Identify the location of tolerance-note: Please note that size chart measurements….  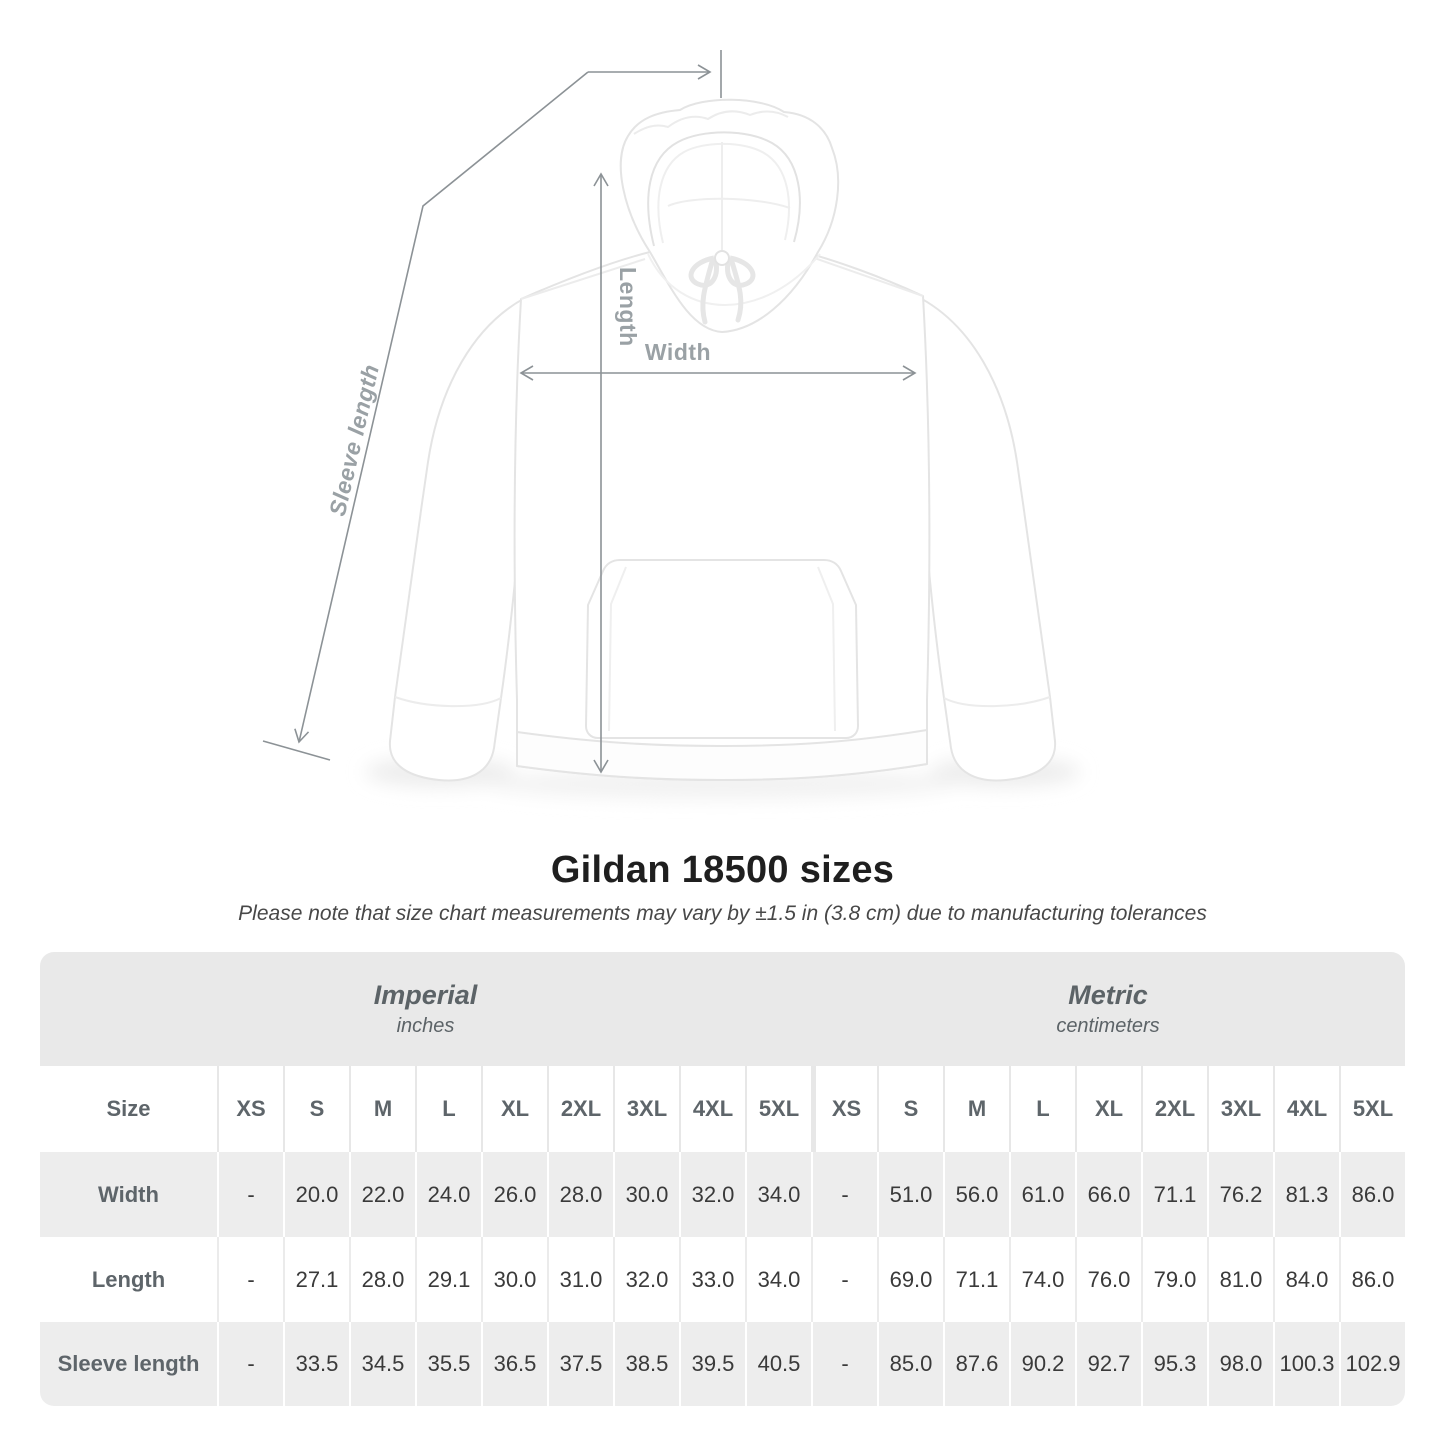
(722, 913).